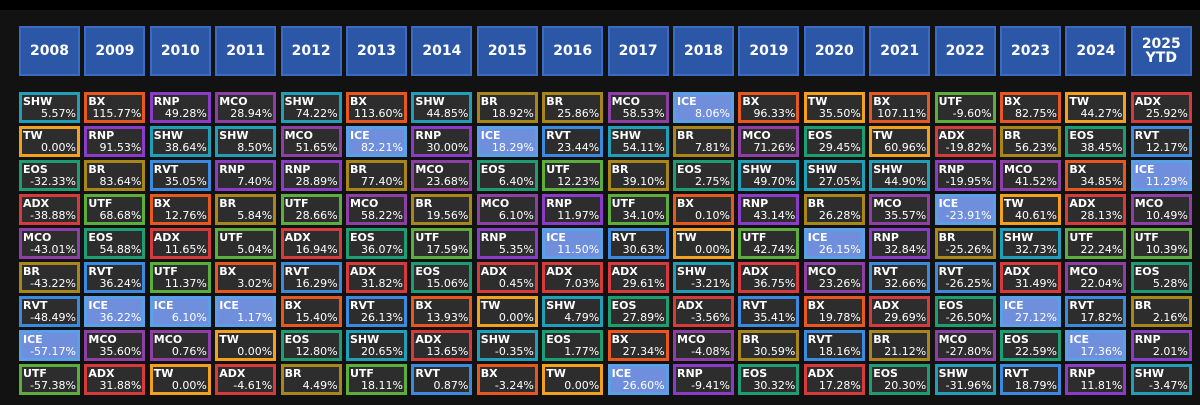  What do you see at coordinates (905, 249) in the screenshot?
I see `return-value: 32.84%` at bounding box center [905, 249].